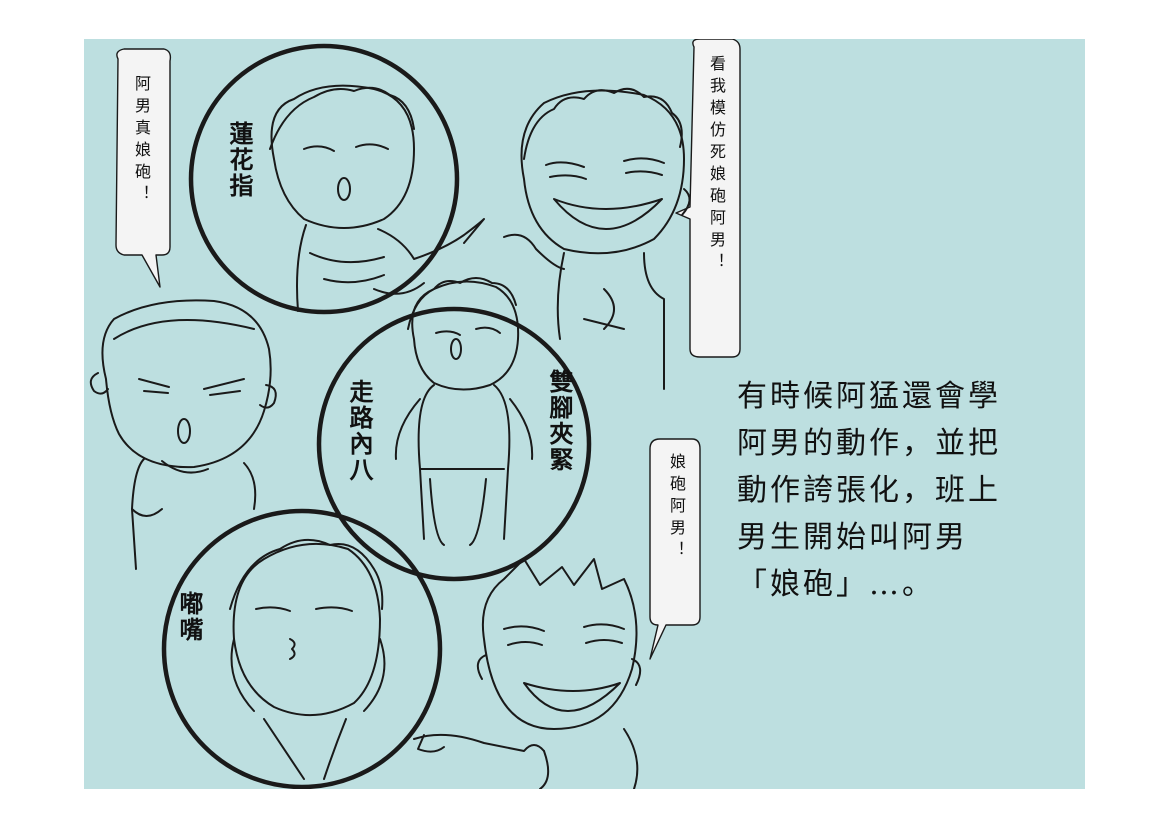 The height and width of the screenshot is (827, 1170). What do you see at coordinates (302, 648) in the screenshot?
I see `circle-pout` at bounding box center [302, 648].